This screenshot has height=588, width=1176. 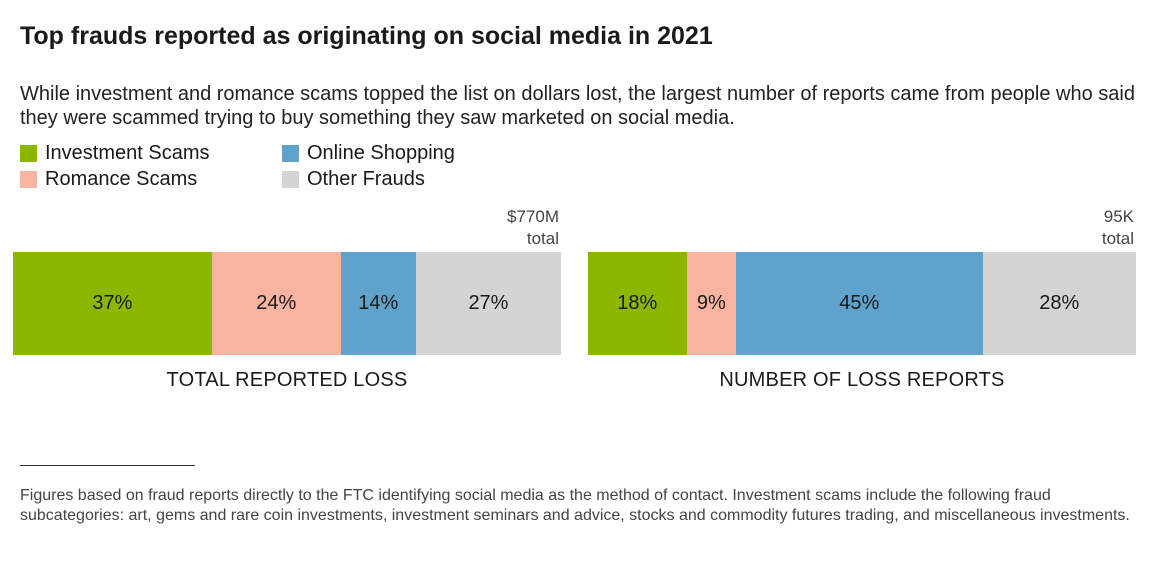 I want to click on legend-label-romance: Romance Scams, so click(x=121, y=179).